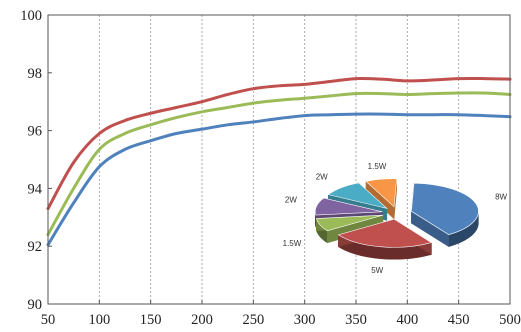 This screenshot has height=332, width=521. I want to click on x-tick-label-400: 400, so click(407, 320).